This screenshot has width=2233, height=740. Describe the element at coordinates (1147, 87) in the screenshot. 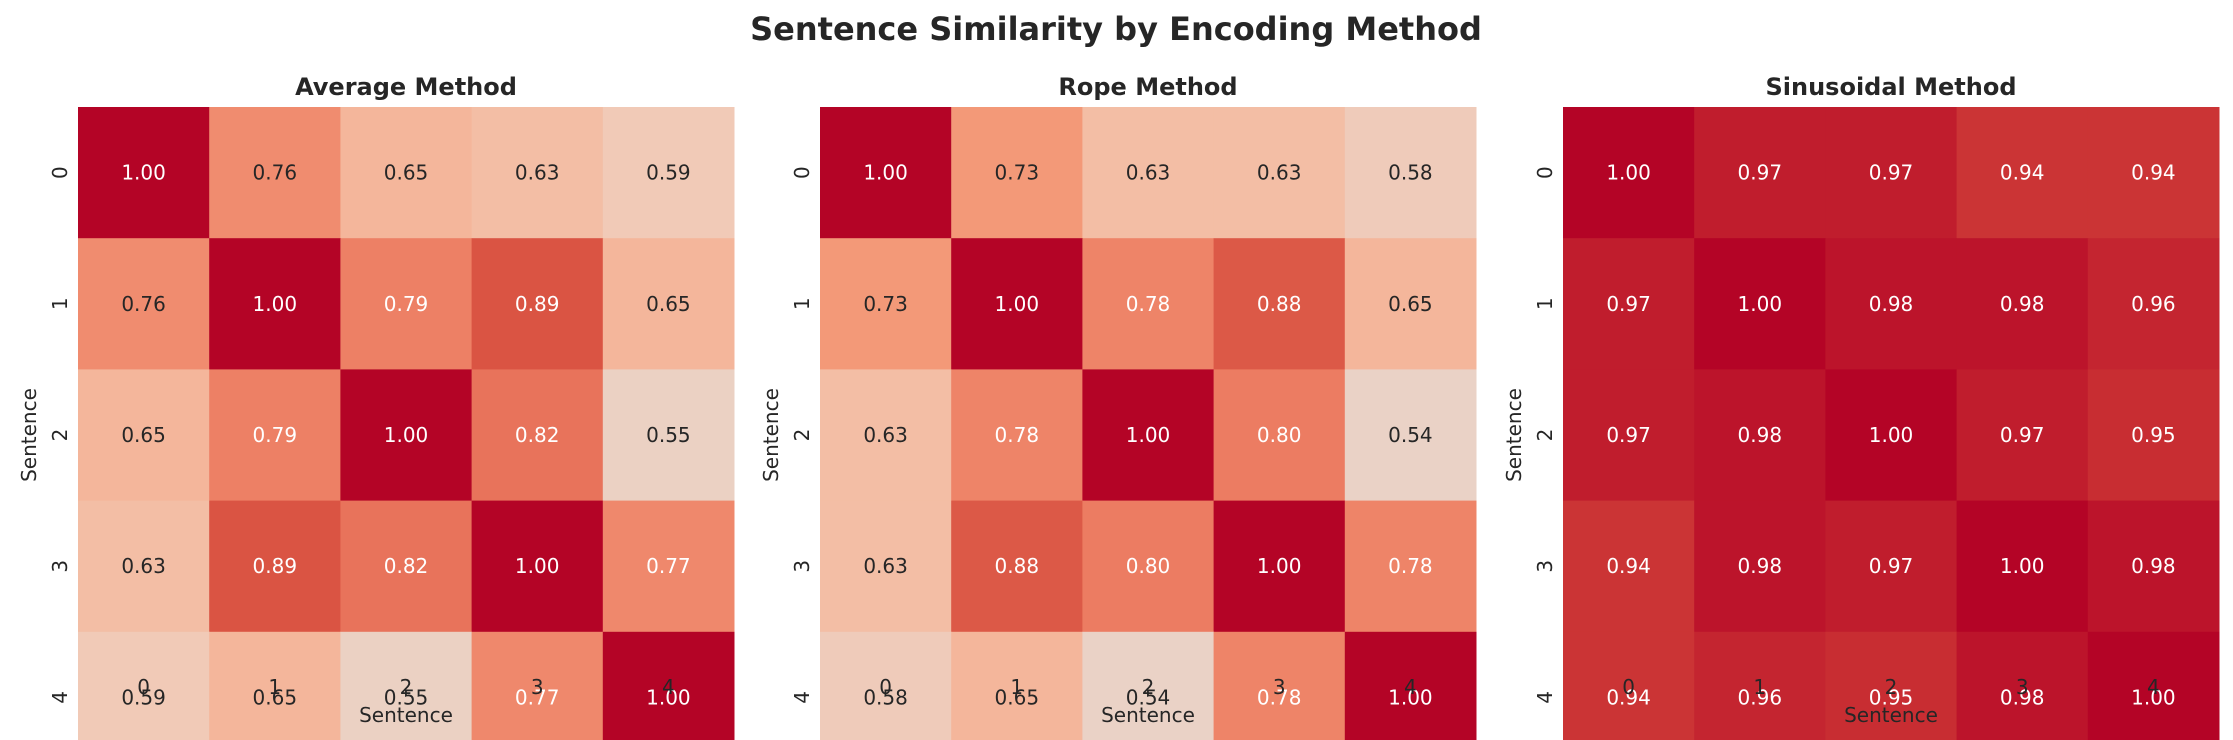

I see `panel-title: Rope Method` at that location.